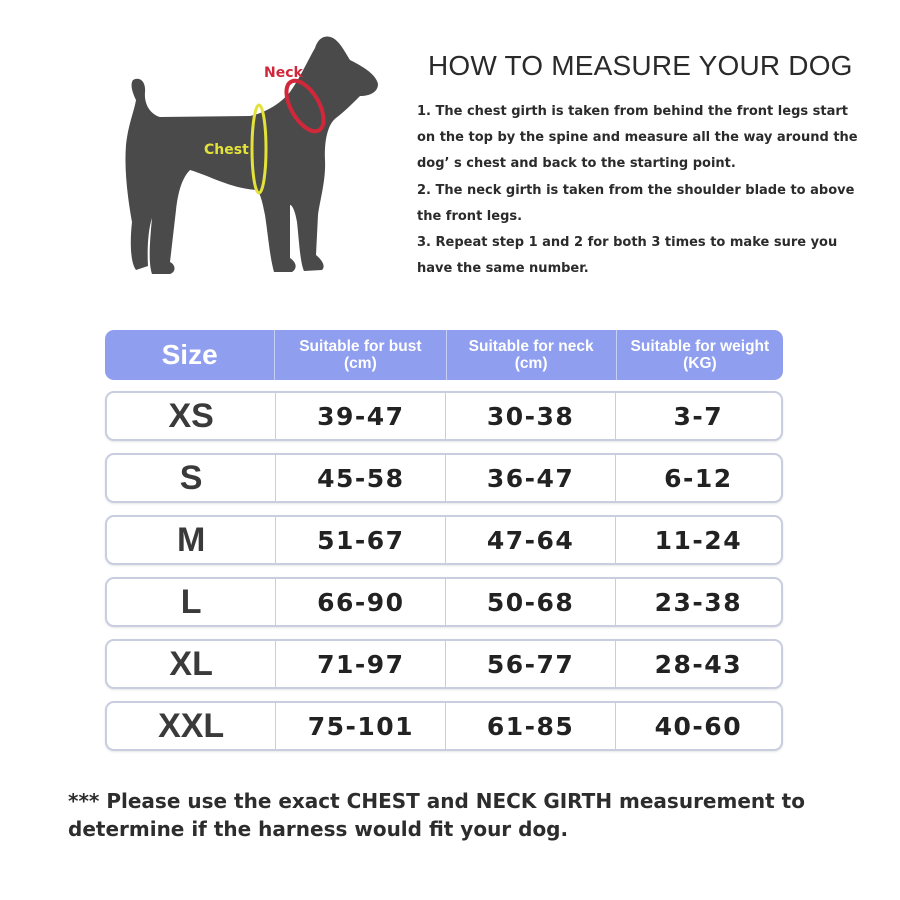 This screenshot has height=900, width=900. I want to click on header-label: Suitable for neck, so click(531, 346).